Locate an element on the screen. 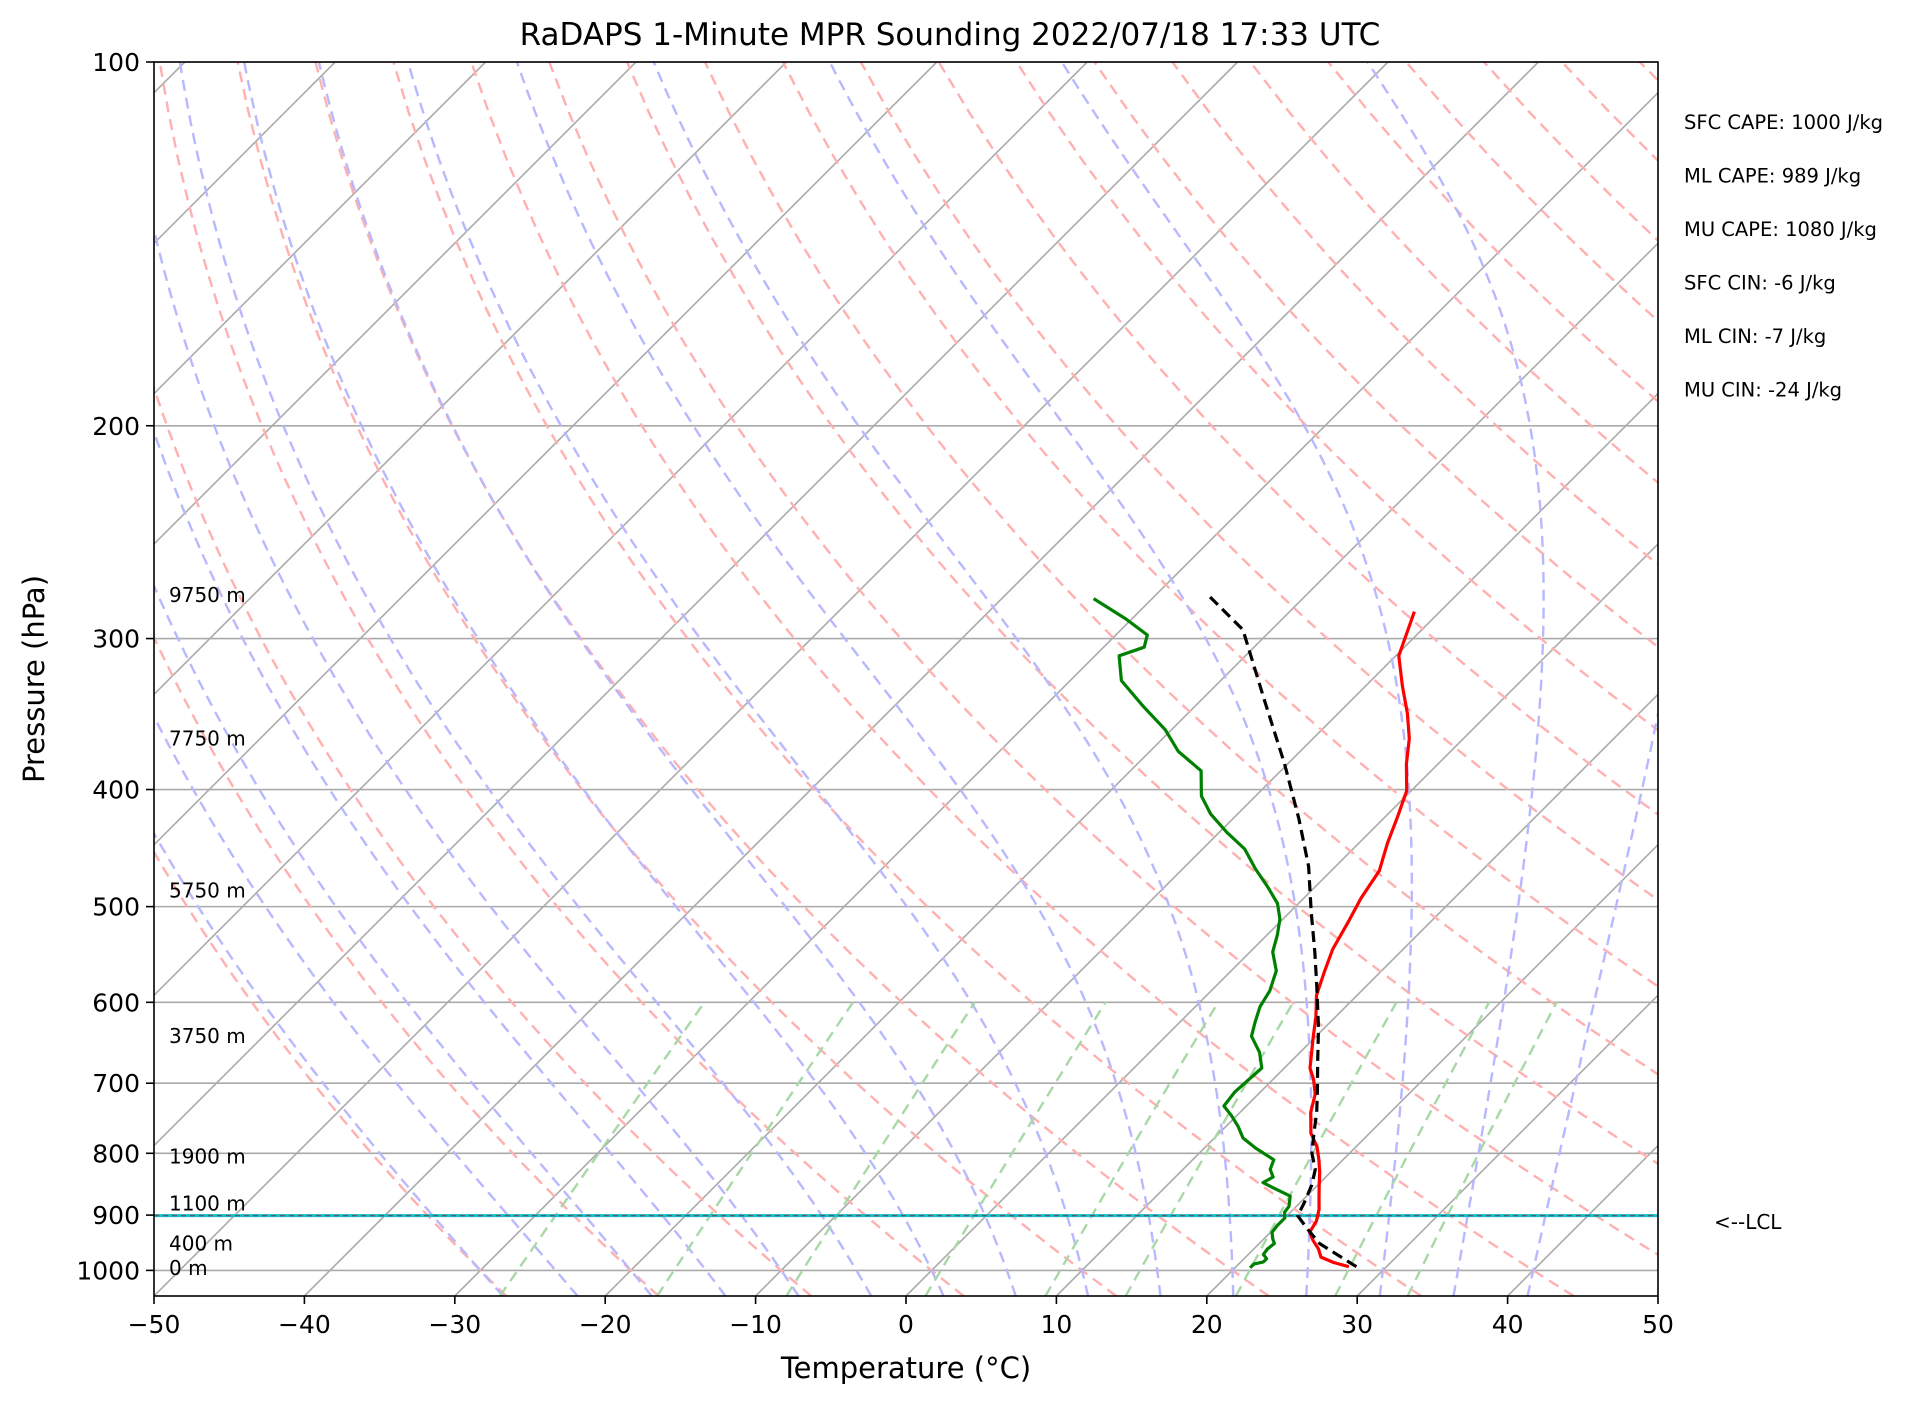 Image resolution: width=1925 pixels, height=1406 pixels. y-tick-label: 100 is located at coordinates (116, 62).